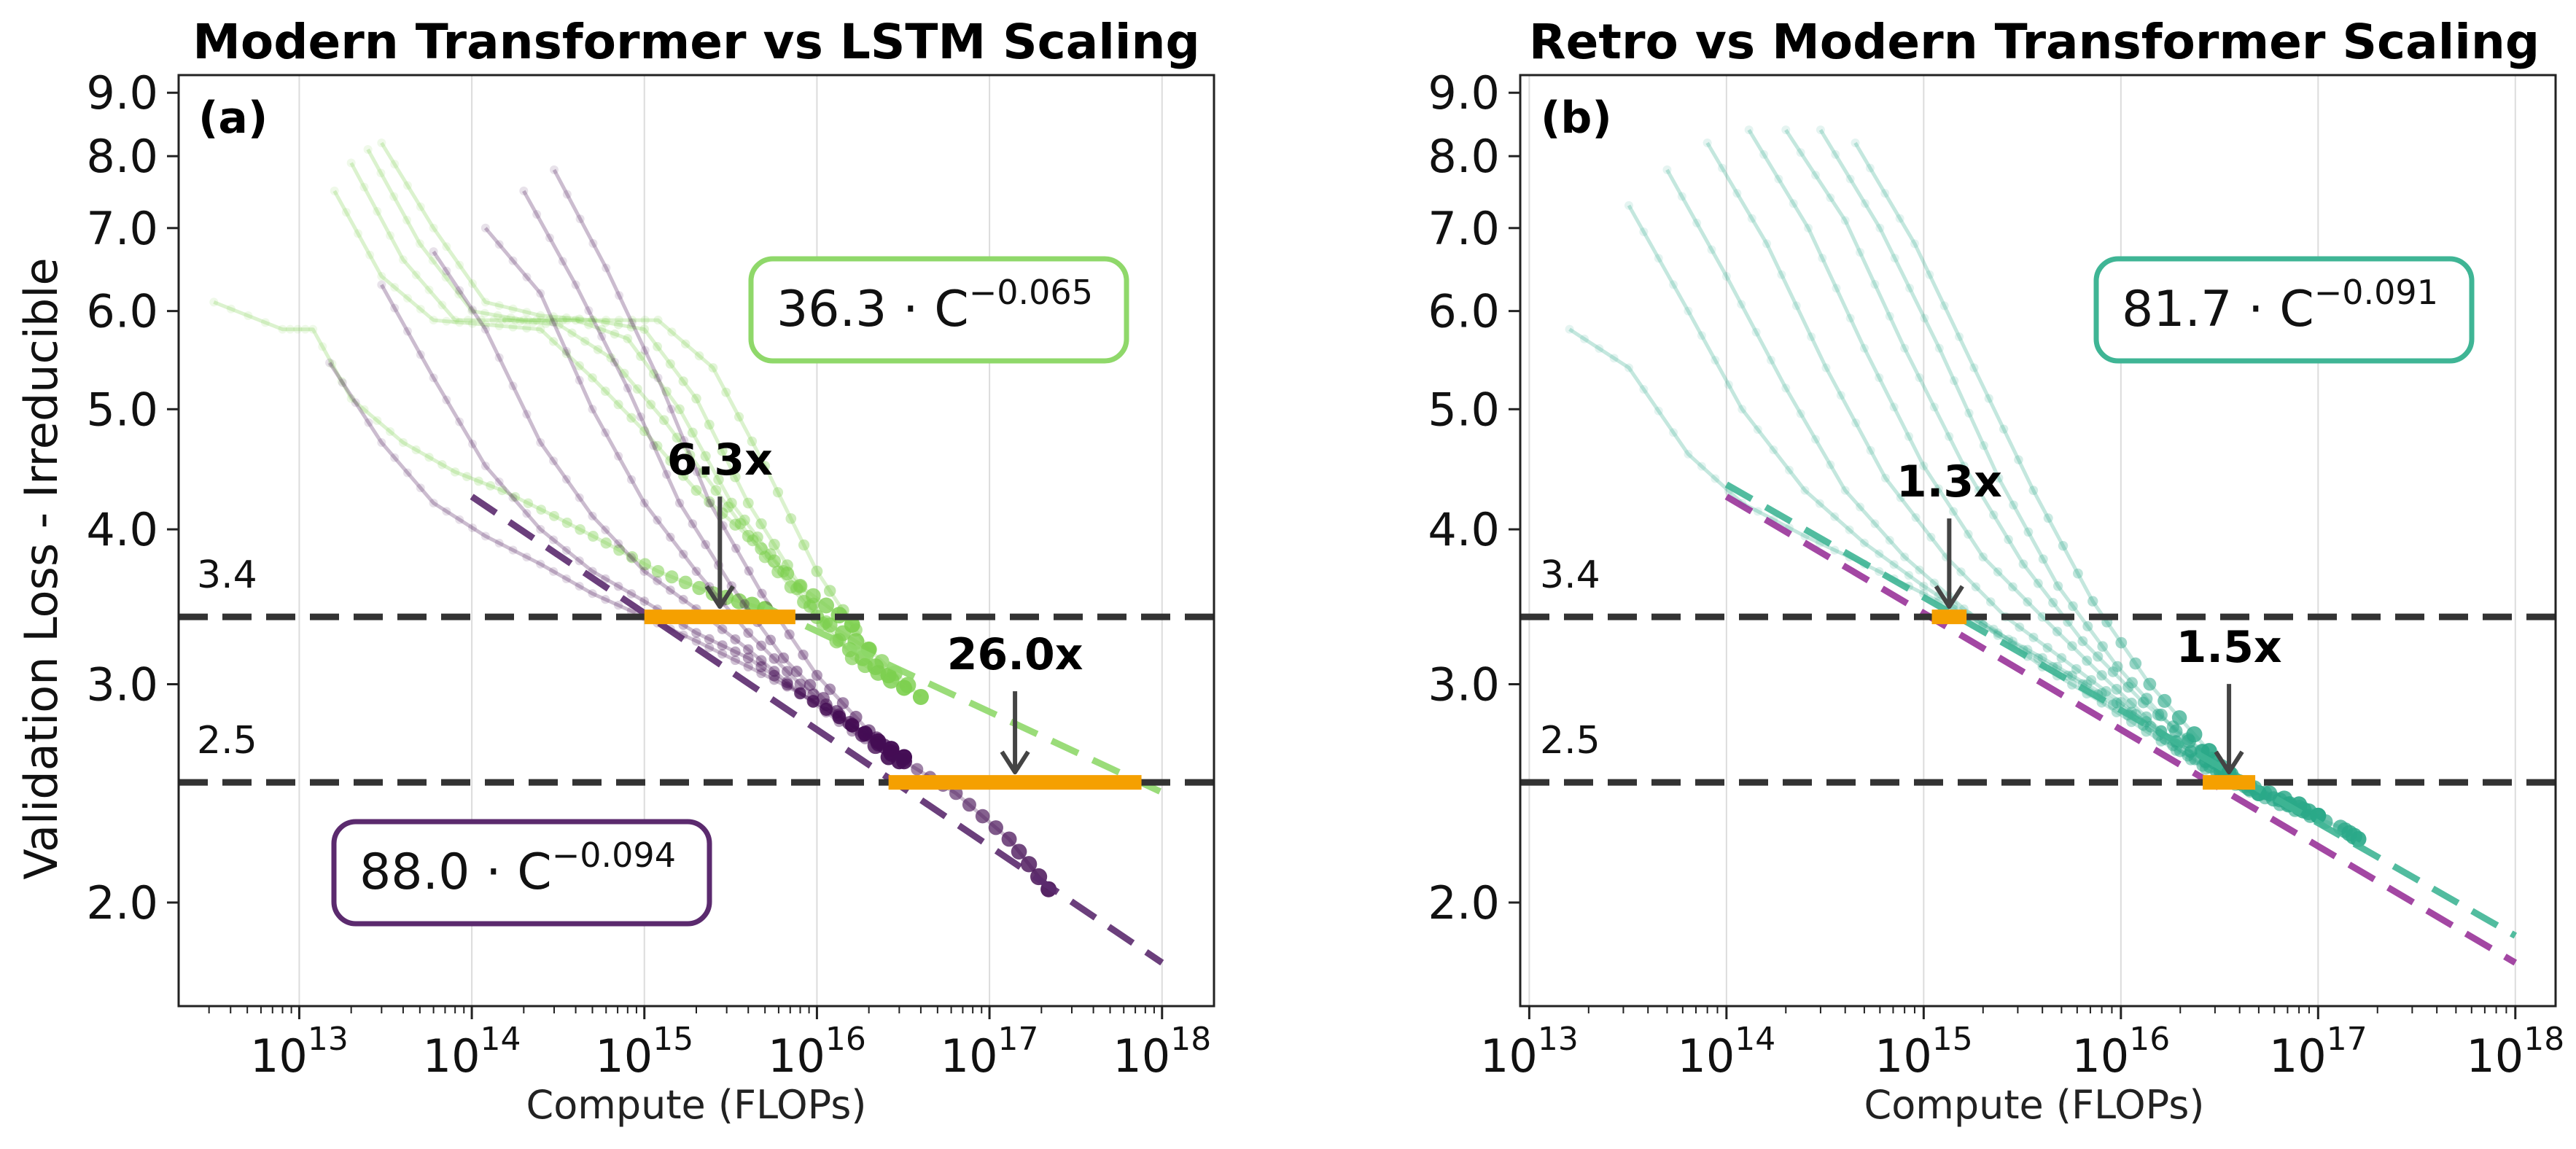 Image resolution: width=2576 pixels, height=1149 pixels. What do you see at coordinates (719, 597) in the screenshot?
I see `gap-arrow-head` at bounding box center [719, 597].